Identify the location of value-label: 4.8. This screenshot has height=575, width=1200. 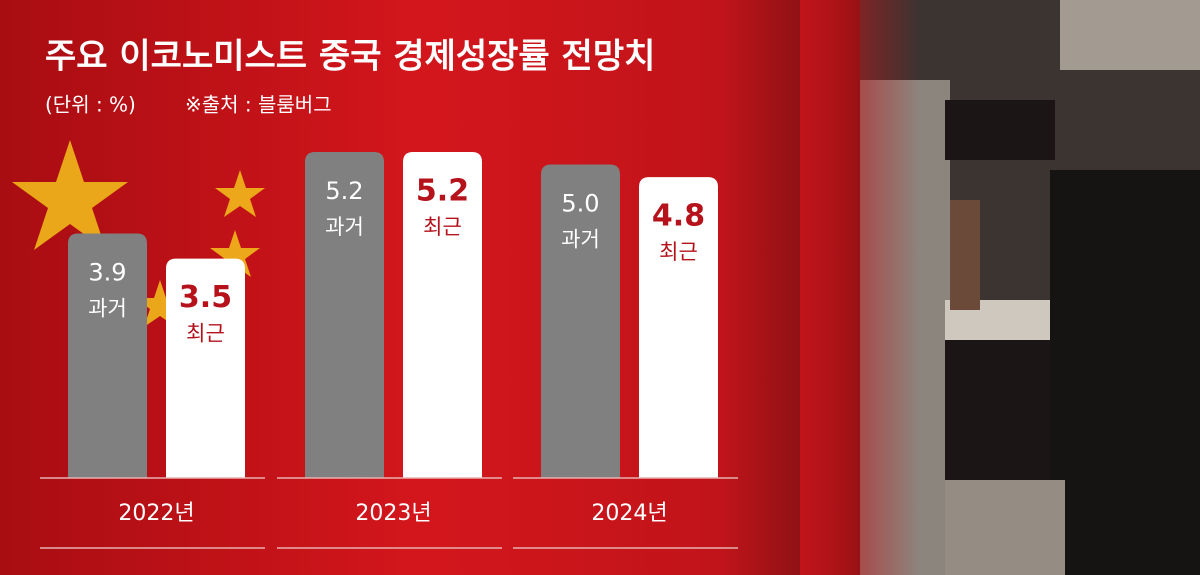
(678, 216).